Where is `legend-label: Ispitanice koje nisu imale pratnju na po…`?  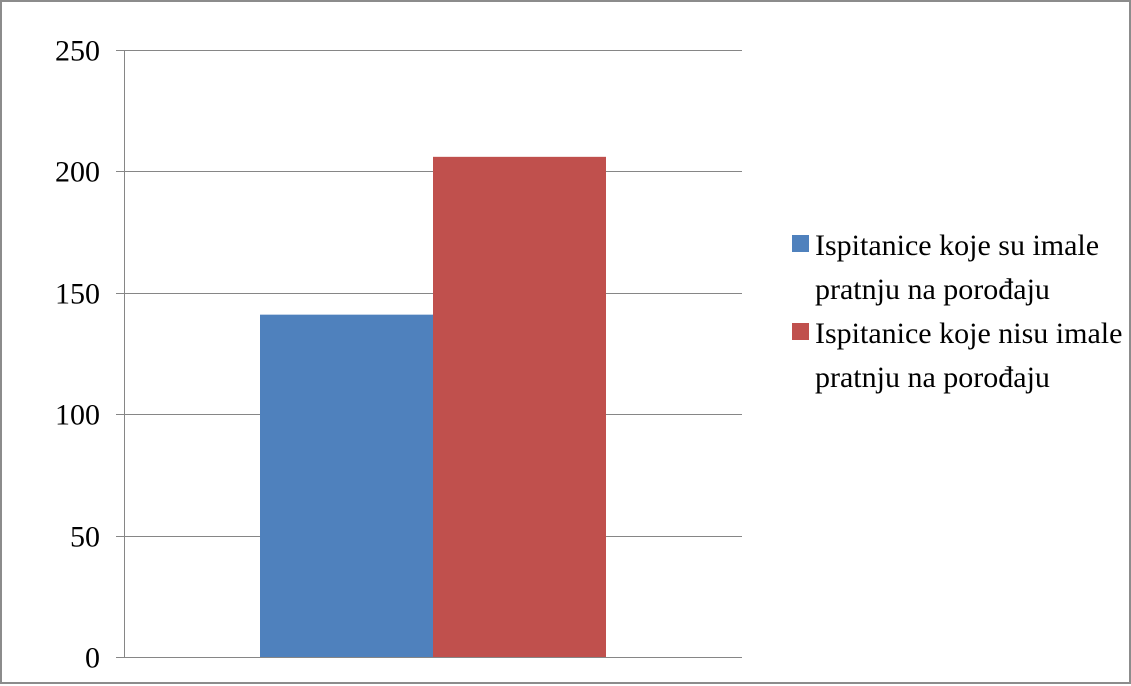
legend-label: Ispitanice koje nisu imale pratnju na po… is located at coordinates (969, 355).